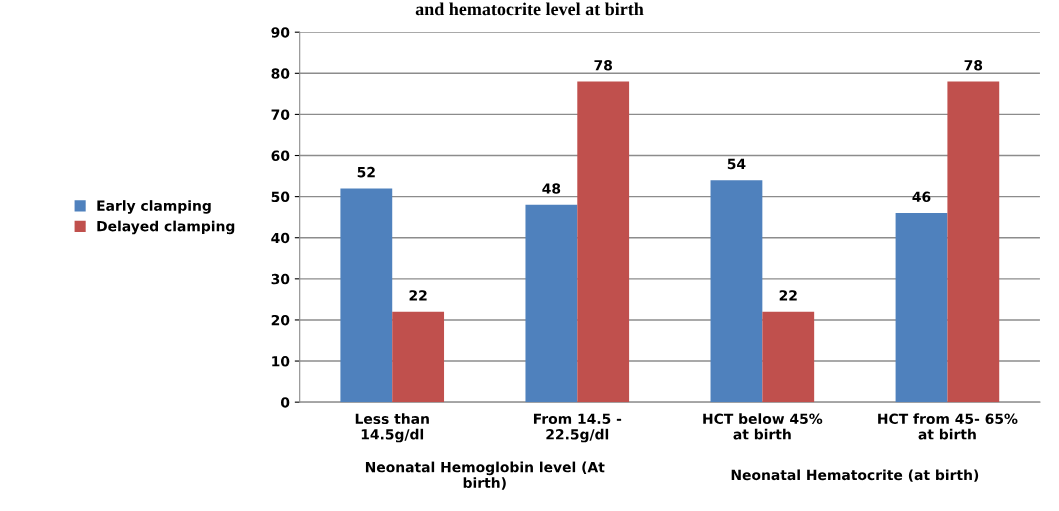 The height and width of the screenshot is (511, 1059). Describe the element at coordinates (281, 361) in the screenshot. I see `y-tick-label: 10` at that location.